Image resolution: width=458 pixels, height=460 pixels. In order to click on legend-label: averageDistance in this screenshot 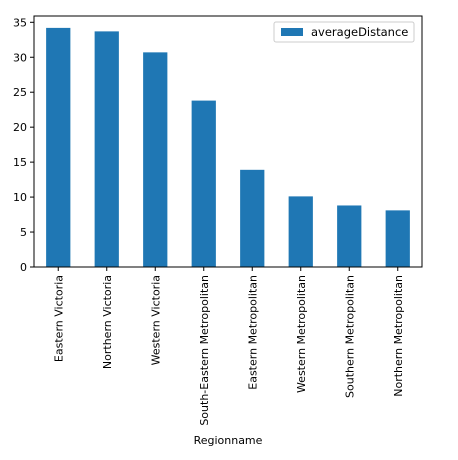, I will do `click(359, 32)`.